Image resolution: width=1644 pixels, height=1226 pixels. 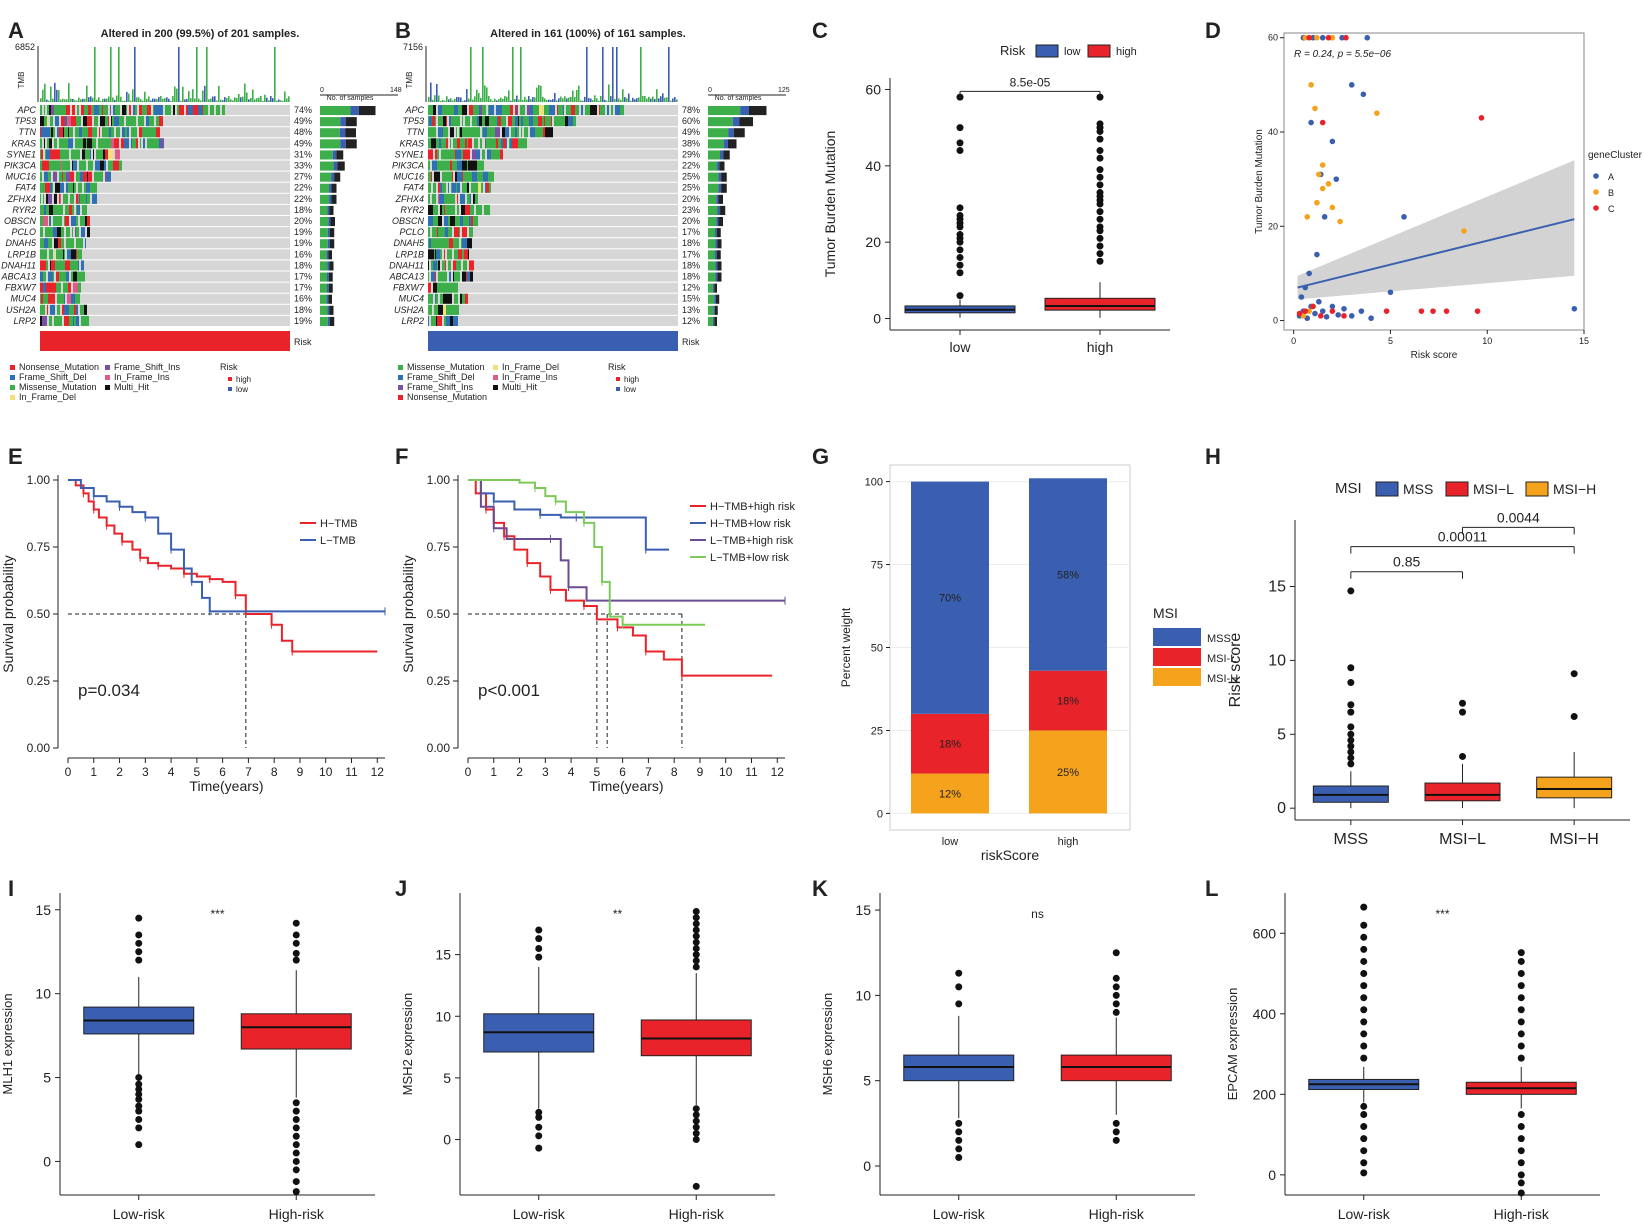 I want to click on gene-label: FBXW7, so click(x=21, y=288).